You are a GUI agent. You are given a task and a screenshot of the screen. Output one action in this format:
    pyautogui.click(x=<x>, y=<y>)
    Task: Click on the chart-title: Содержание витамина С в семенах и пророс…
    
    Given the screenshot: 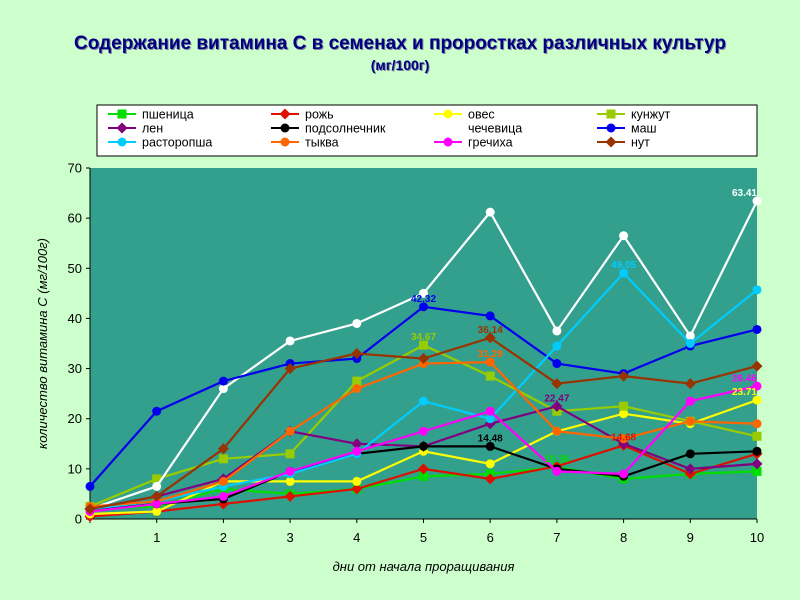 What is the action you would take?
    pyautogui.click(x=400, y=43)
    